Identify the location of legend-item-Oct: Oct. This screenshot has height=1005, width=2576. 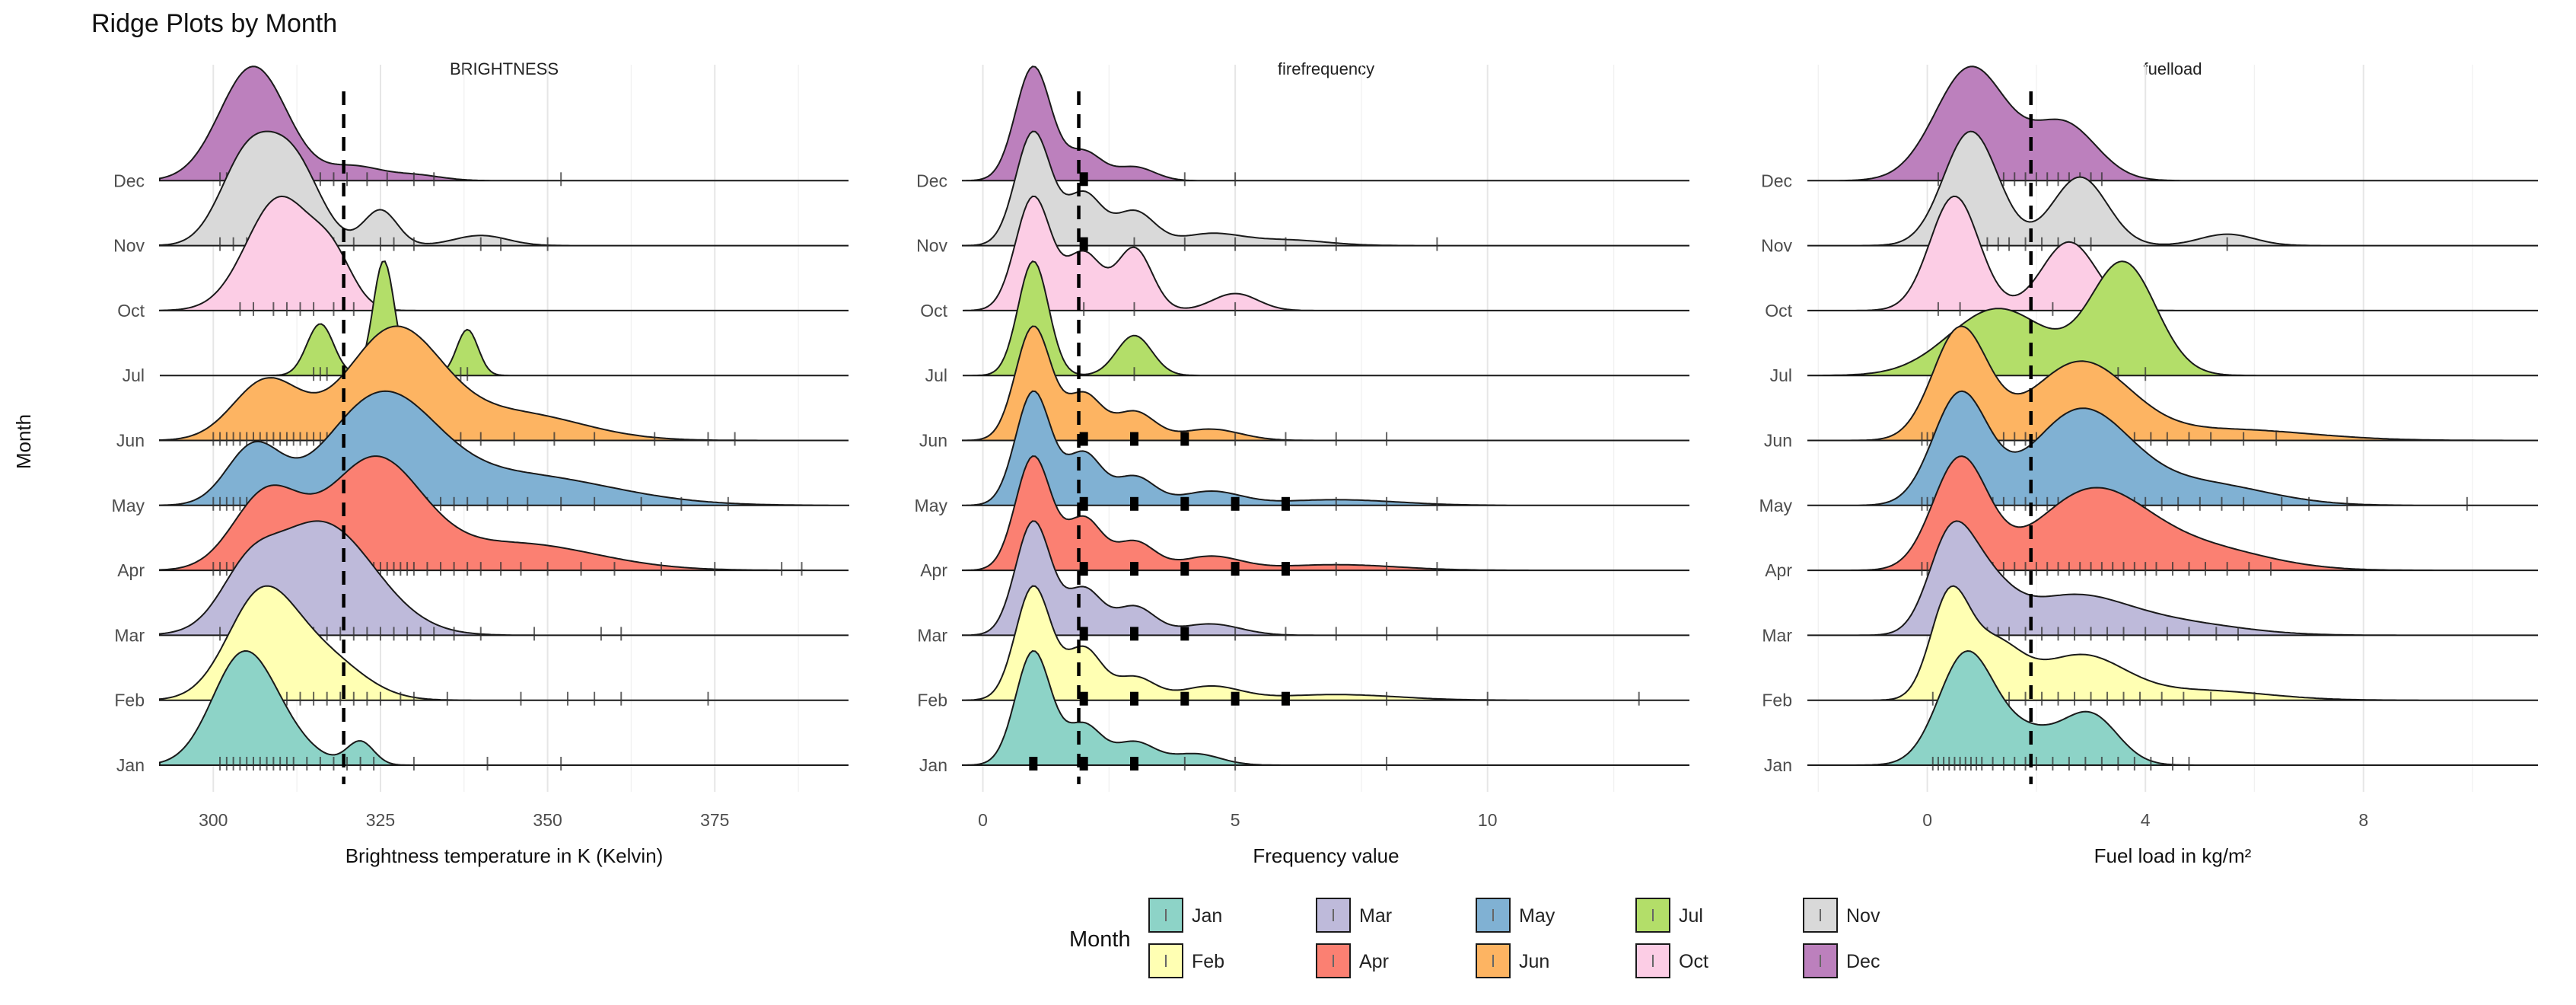
(1671, 960).